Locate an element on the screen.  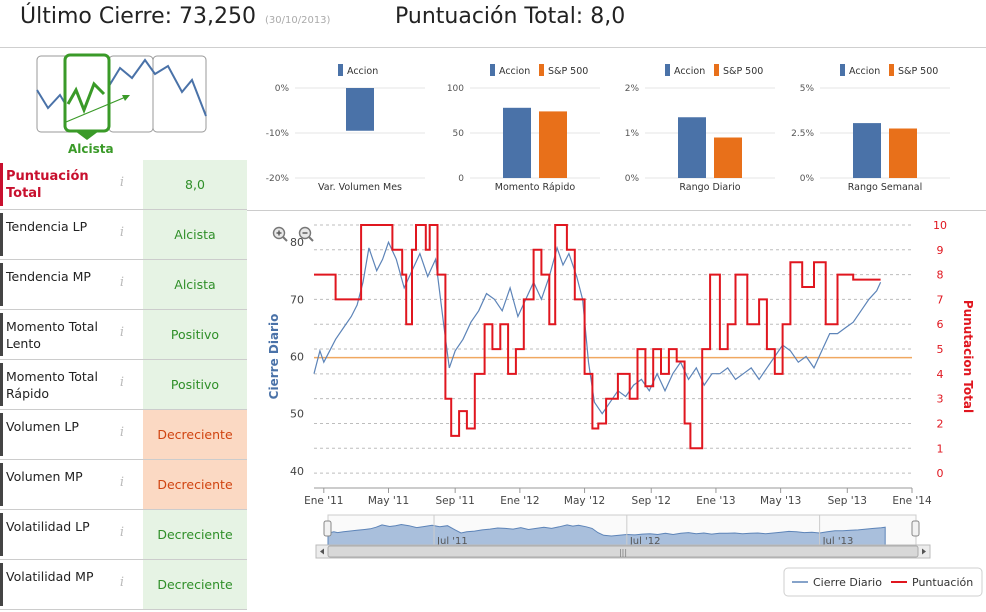
x-tick-label: Sep '12 is located at coordinates (651, 501).